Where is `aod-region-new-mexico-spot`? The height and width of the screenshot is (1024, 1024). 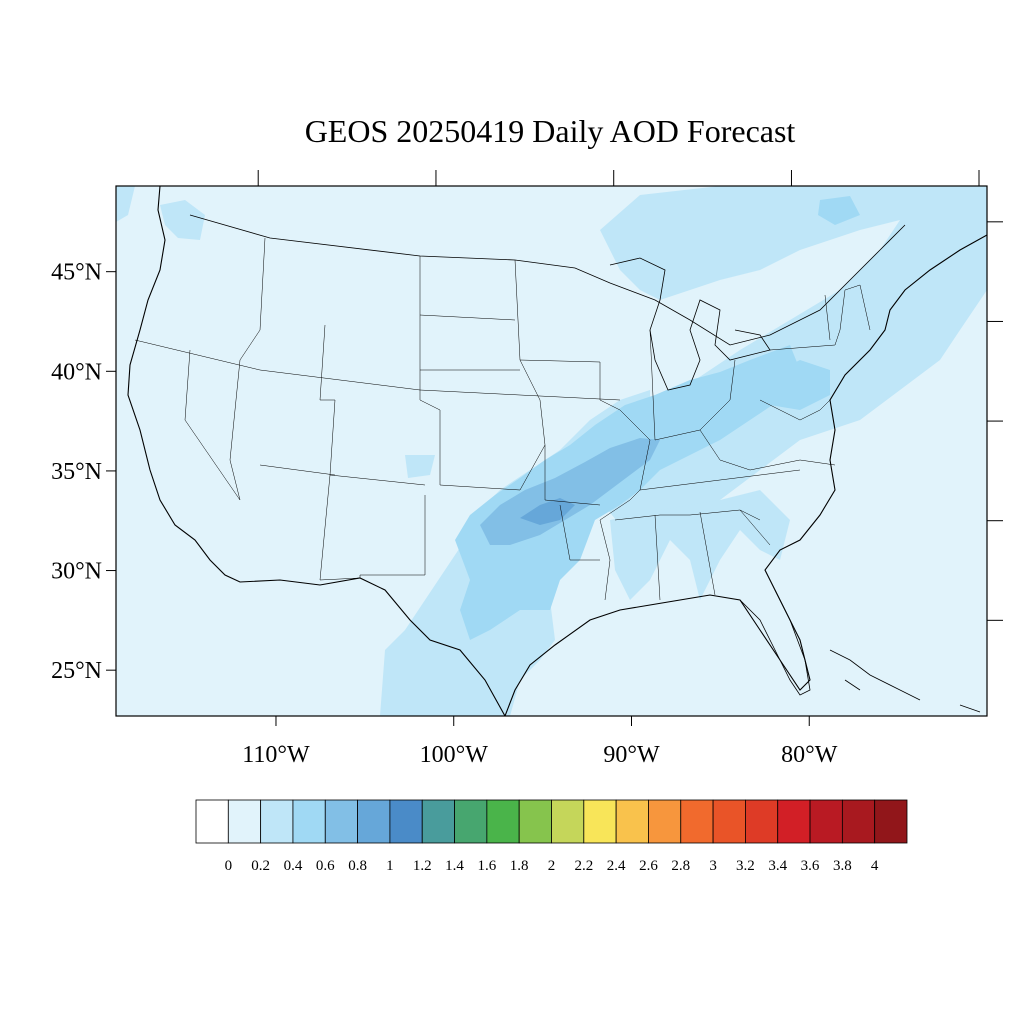 aod-region-new-mexico-spot is located at coordinates (420, 466).